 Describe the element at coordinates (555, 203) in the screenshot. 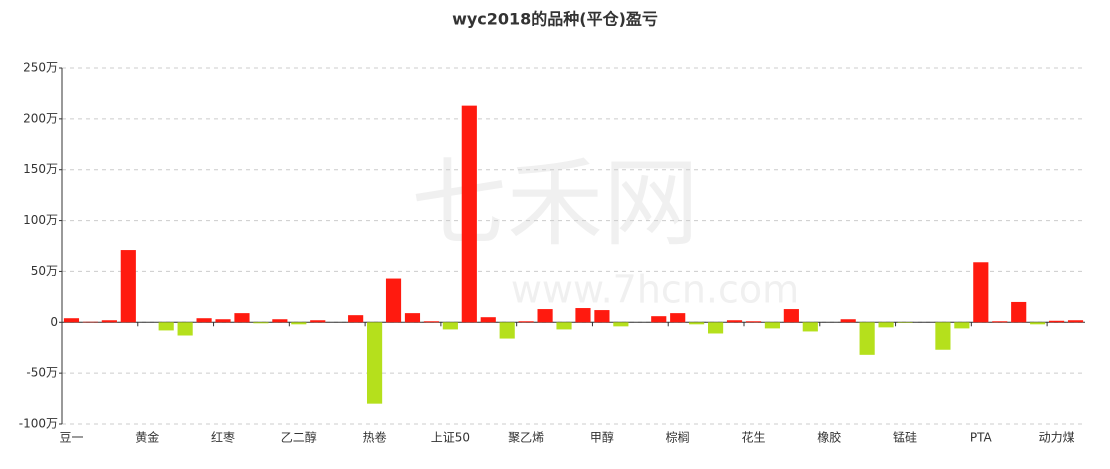

I see `watermark: 七禾网` at that location.